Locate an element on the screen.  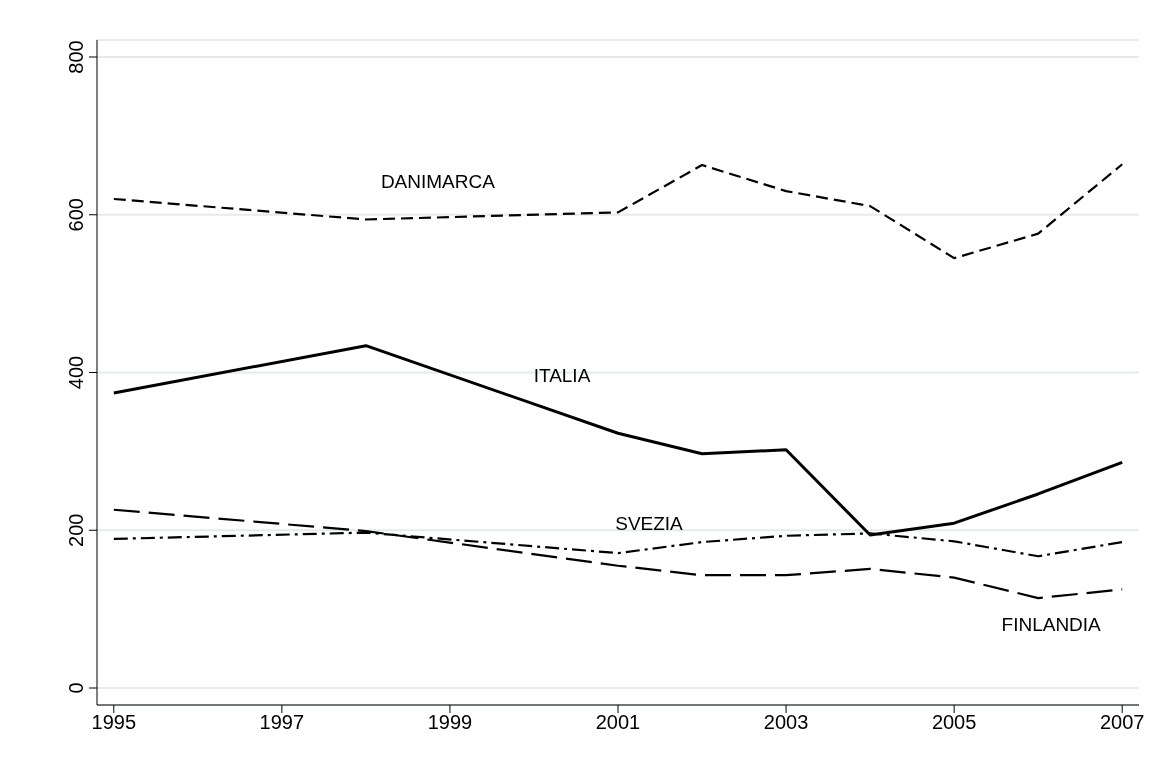
series-label: FINLANDIA is located at coordinates (1051, 625).